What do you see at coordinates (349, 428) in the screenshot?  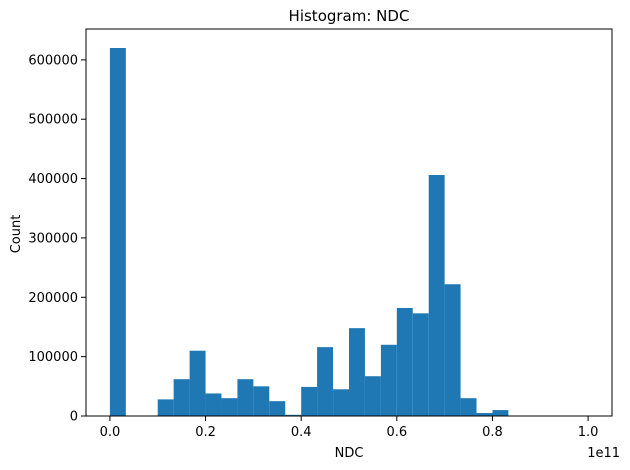 I see `x-axis-ticks: 0.0 0.2 0.4 0.6 0.8 1.0` at bounding box center [349, 428].